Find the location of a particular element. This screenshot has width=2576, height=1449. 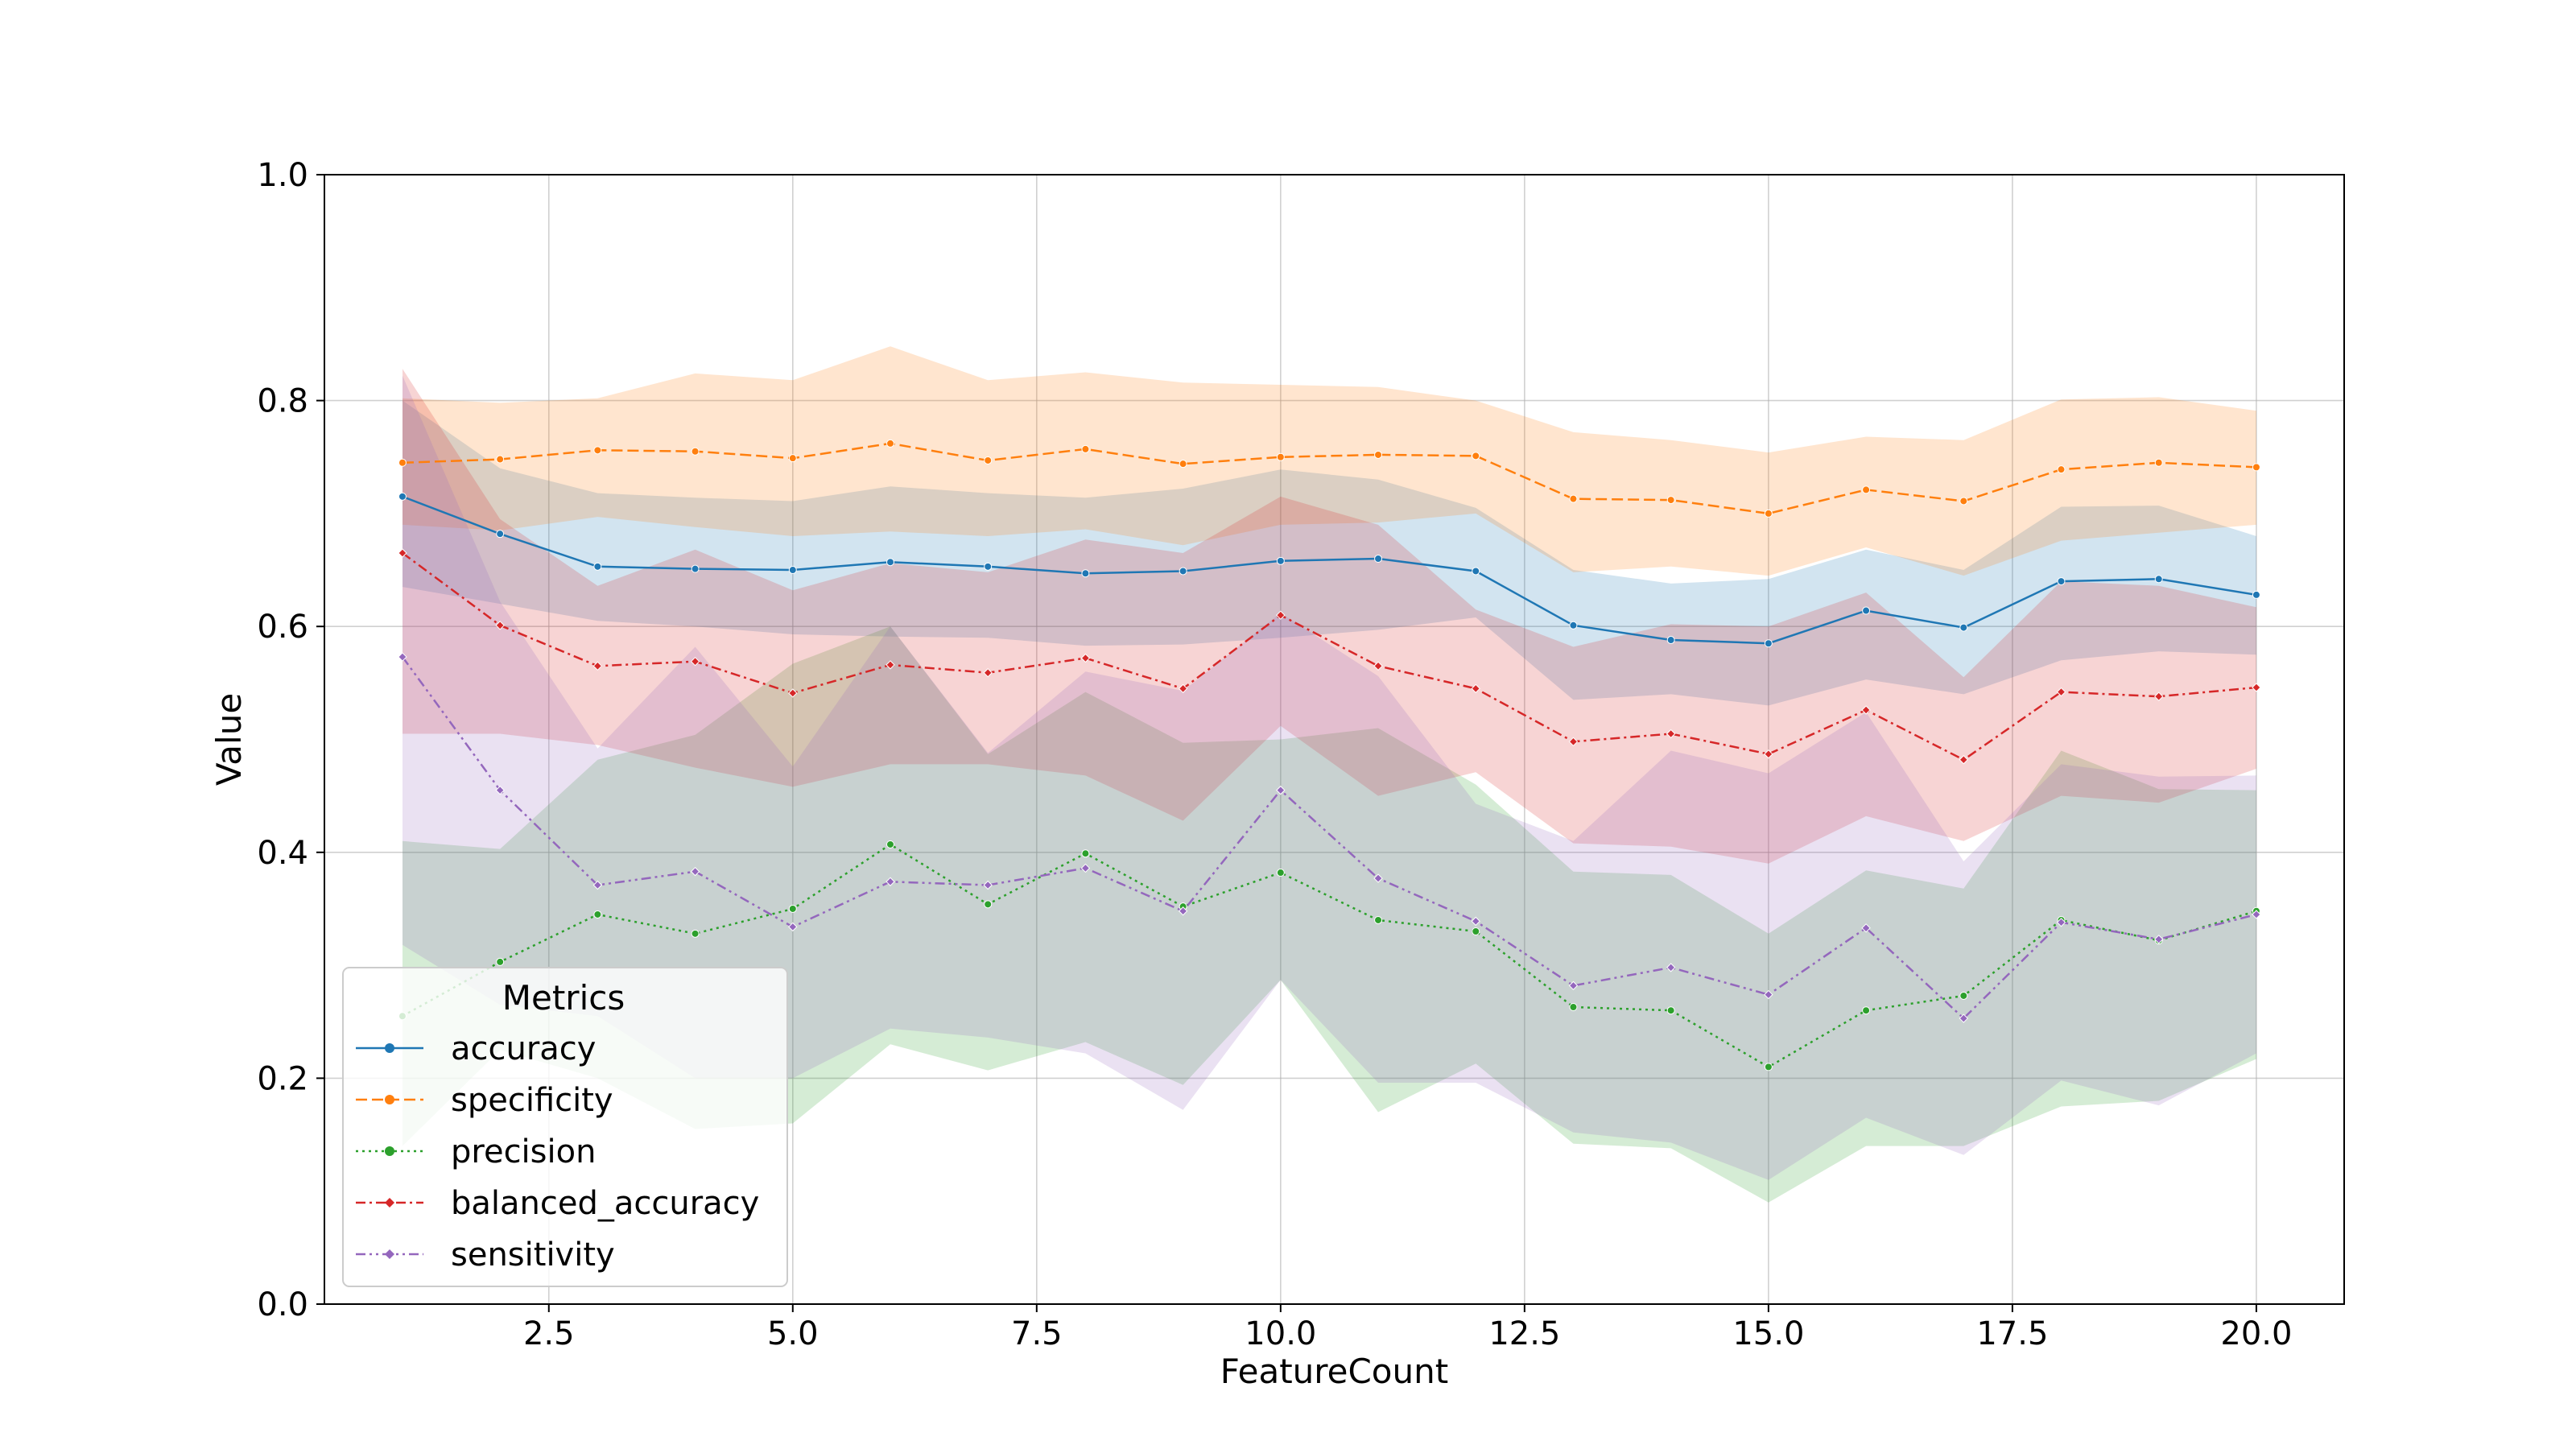

legend-sensitivity-marker is located at coordinates (389, 1254).